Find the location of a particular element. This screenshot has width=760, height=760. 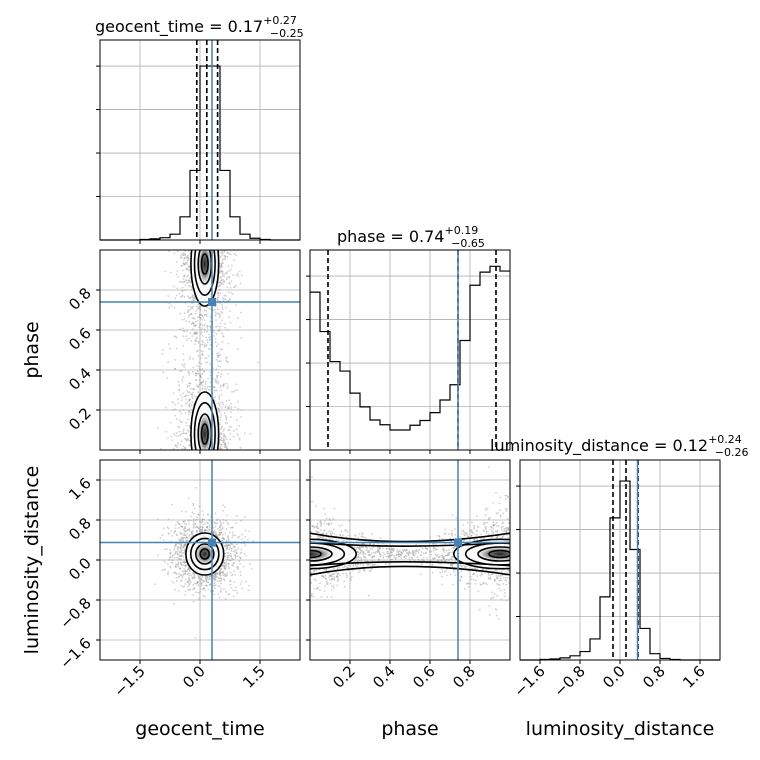

contour-line is located at coordinates (204, 434).